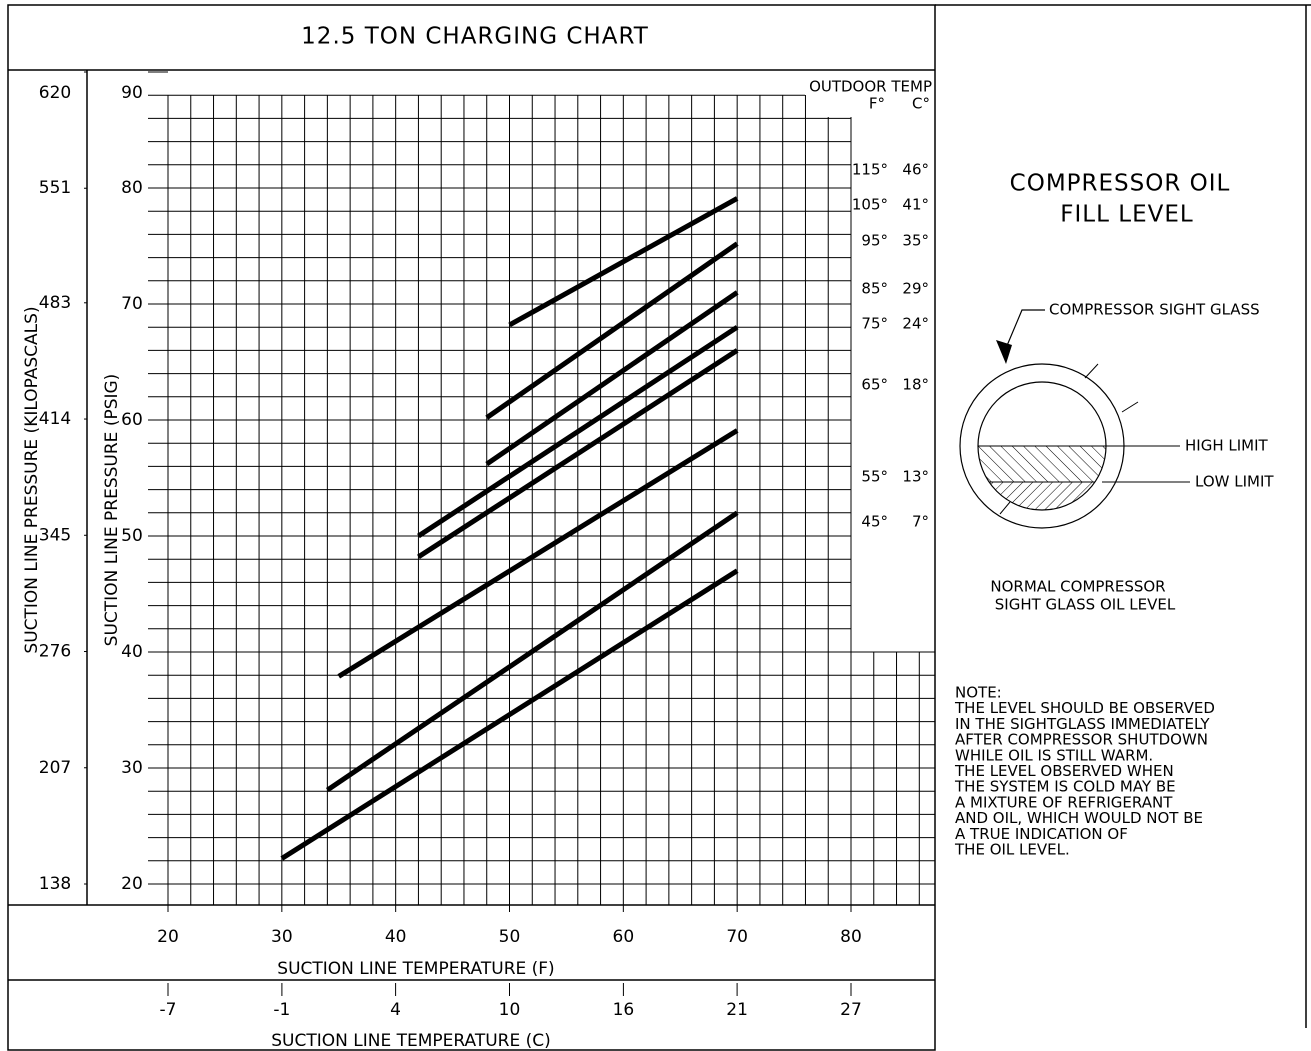 The width and height of the screenshot is (1311, 1051). I want to click on y-tick-label: 20, so click(132, 884).